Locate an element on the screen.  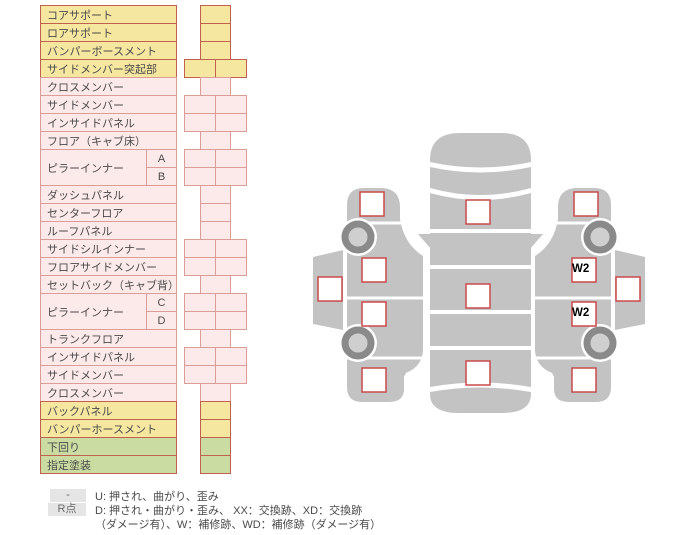
front-bumper-shape is located at coordinates (480, 150).